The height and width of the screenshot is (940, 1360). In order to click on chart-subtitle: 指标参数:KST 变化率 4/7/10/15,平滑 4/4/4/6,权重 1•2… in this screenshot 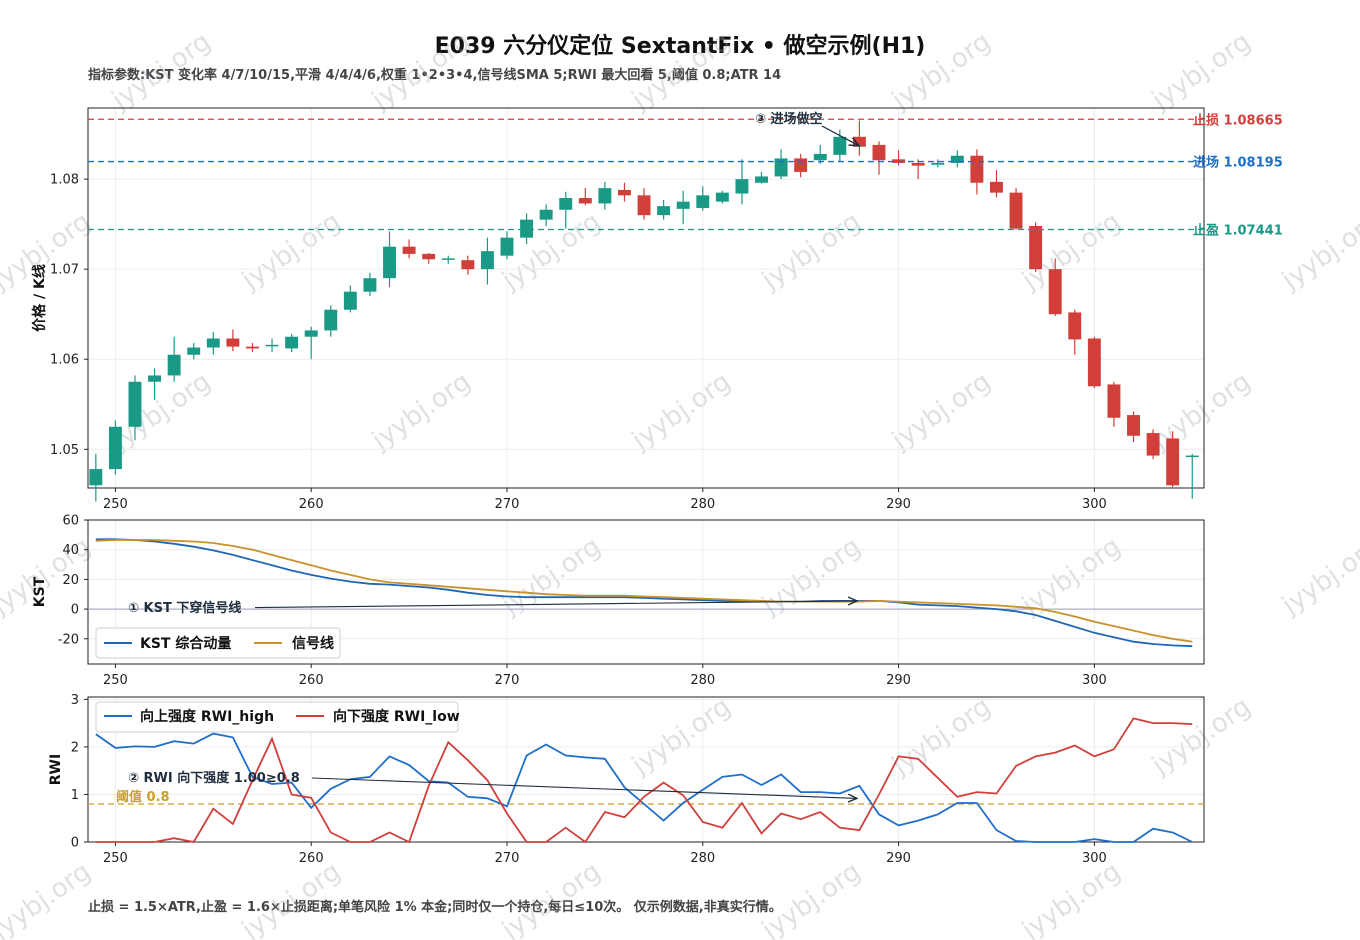, I will do `click(435, 75)`.